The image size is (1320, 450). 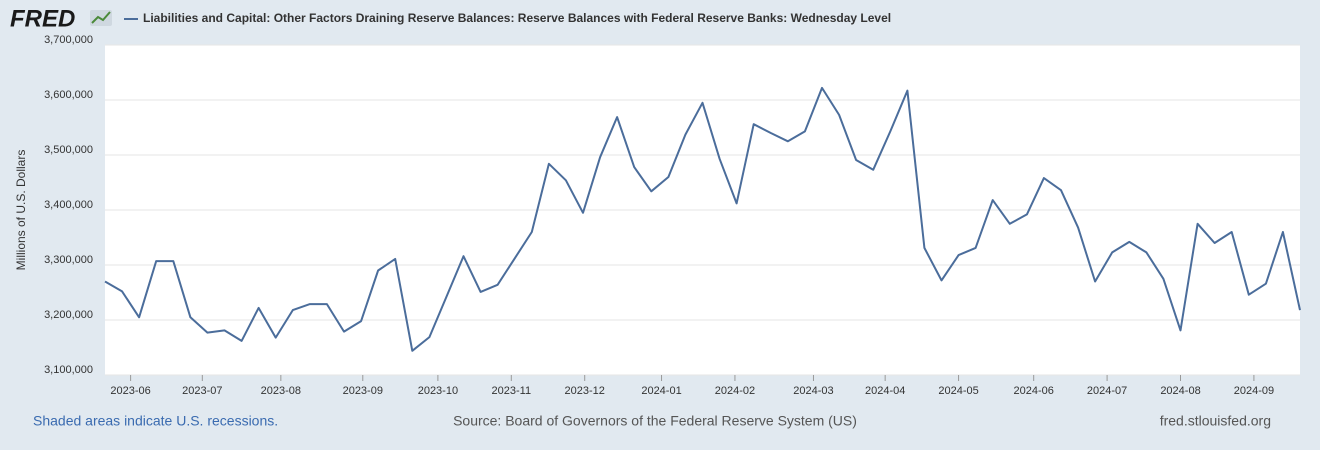 What do you see at coordinates (42, 18) in the screenshot?
I see `logo: FRED` at bounding box center [42, 18].